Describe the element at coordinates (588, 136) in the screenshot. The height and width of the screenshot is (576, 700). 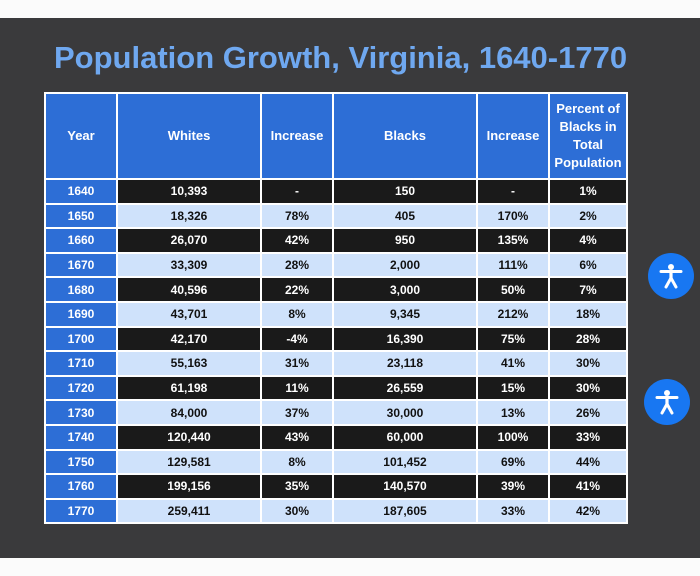
I see `header-percent-blacks: Percent of Blacks in Total Population` at that location.